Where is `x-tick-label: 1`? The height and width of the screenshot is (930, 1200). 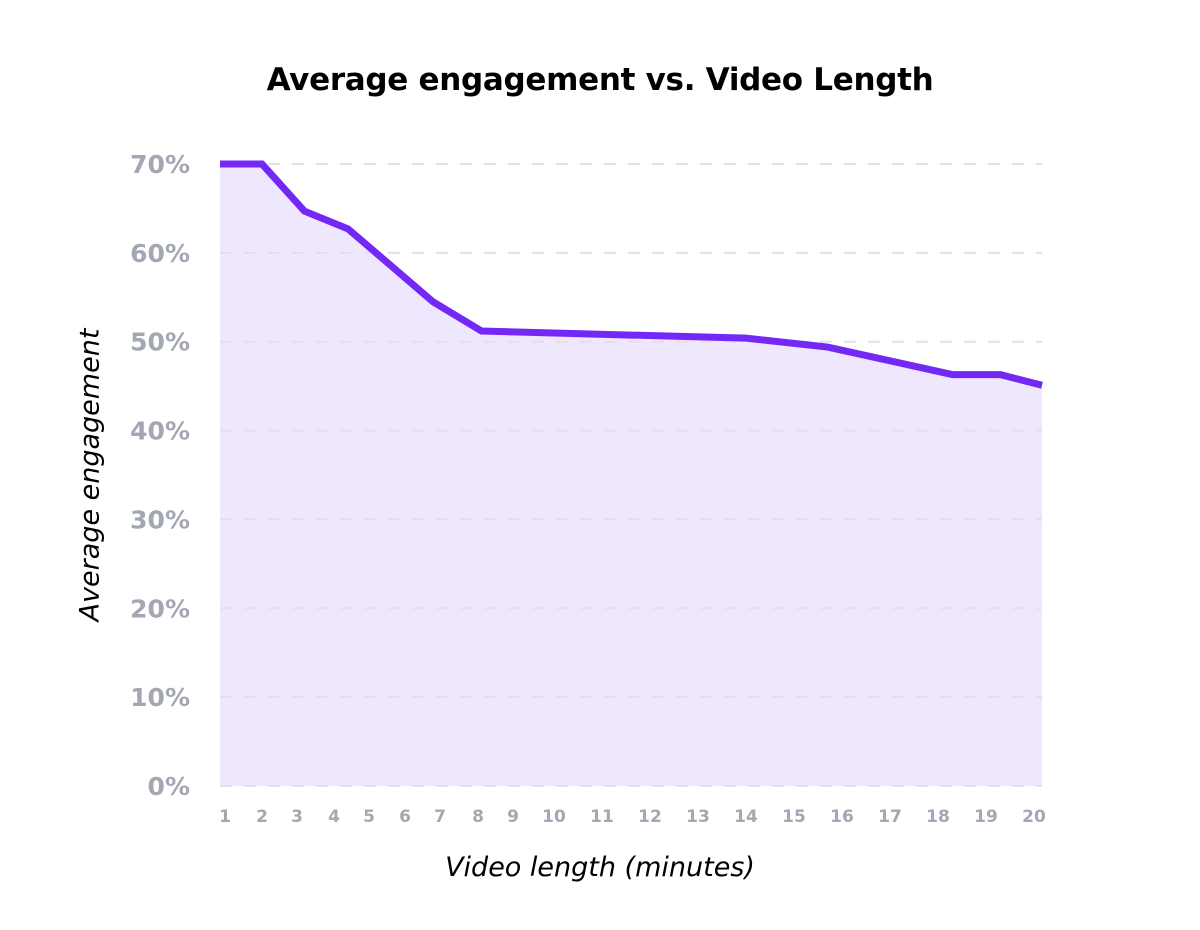
x-tick-label: 1 is located at coordinates (225, 817).